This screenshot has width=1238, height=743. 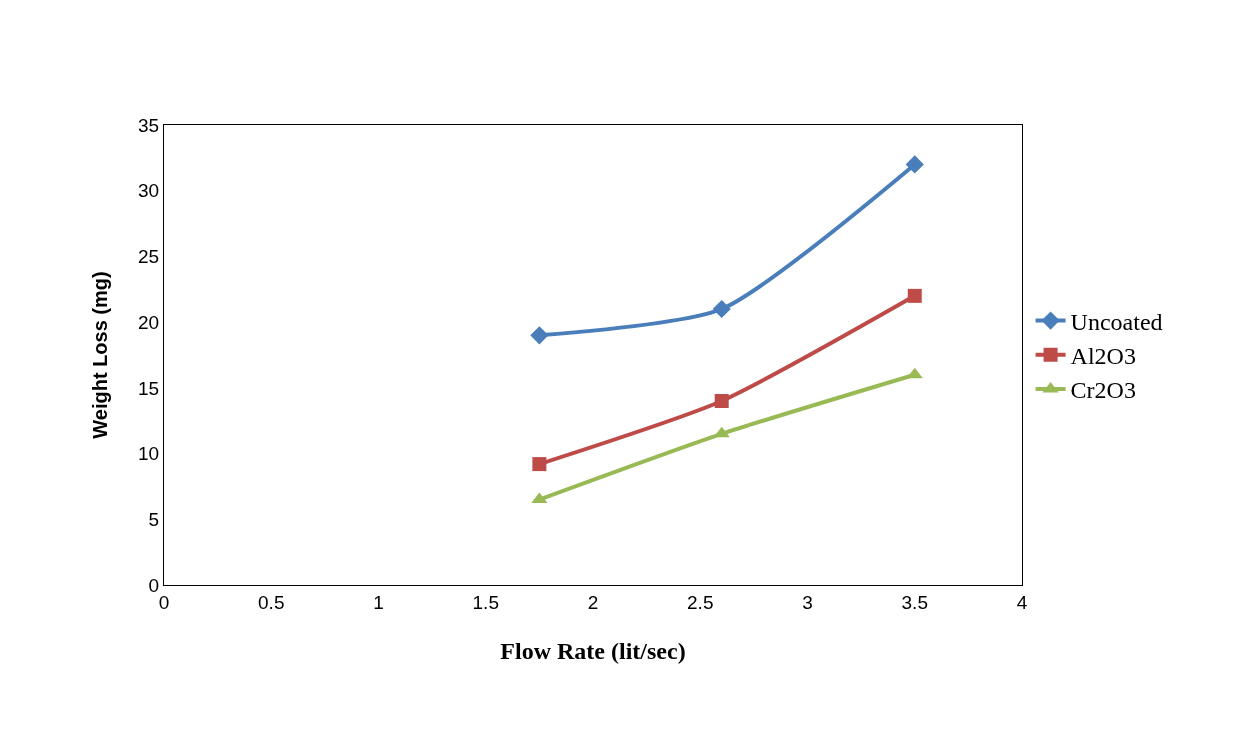 I want to click on y-tick-label: 30, so click(x=149, y=191).